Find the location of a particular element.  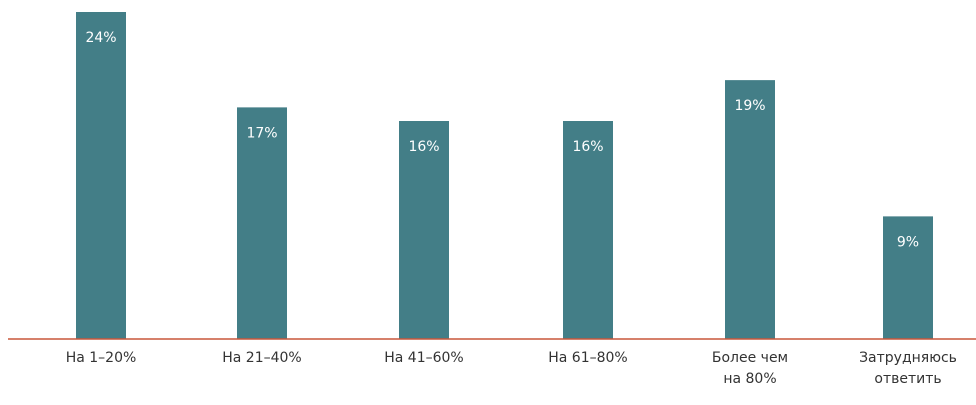

category-label: На 61–80% is located at coordinates (588, 358).